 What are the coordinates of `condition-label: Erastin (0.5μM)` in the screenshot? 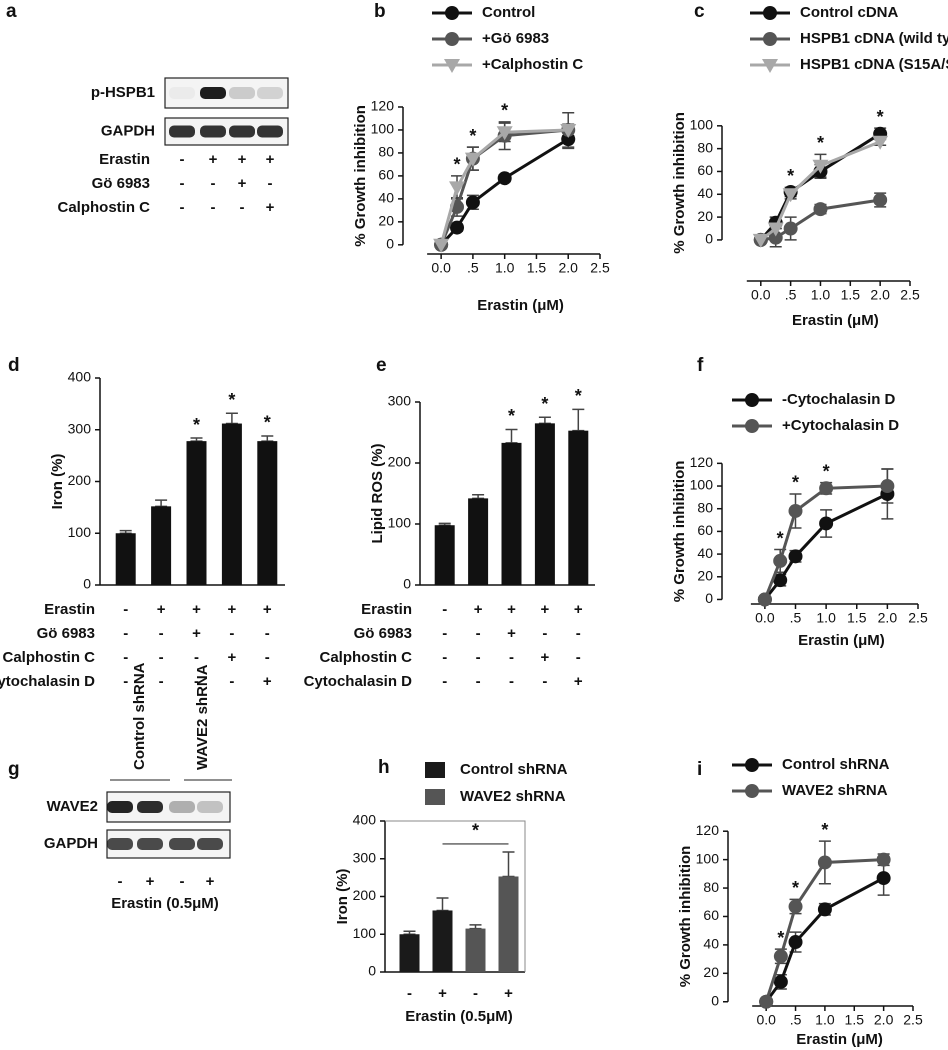 It's located at (165, 903).